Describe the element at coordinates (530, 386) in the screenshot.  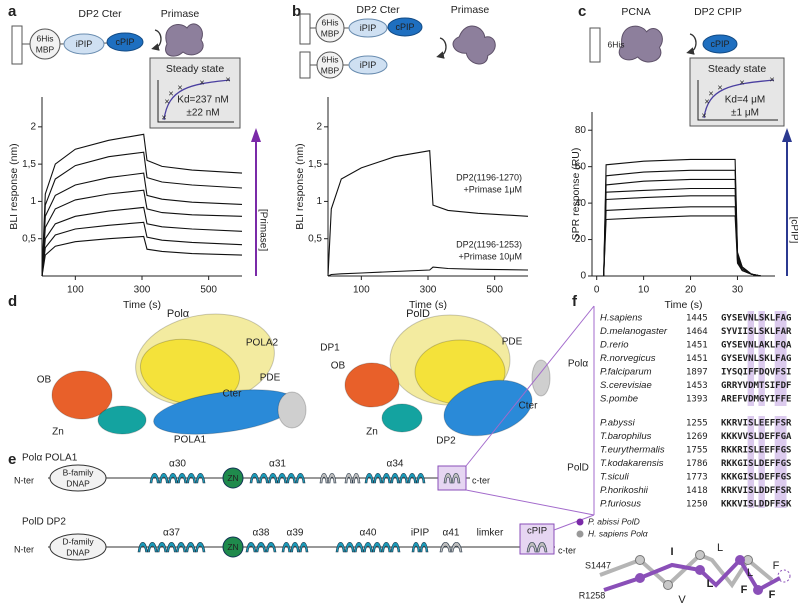
I see `zoom-line` at that location.